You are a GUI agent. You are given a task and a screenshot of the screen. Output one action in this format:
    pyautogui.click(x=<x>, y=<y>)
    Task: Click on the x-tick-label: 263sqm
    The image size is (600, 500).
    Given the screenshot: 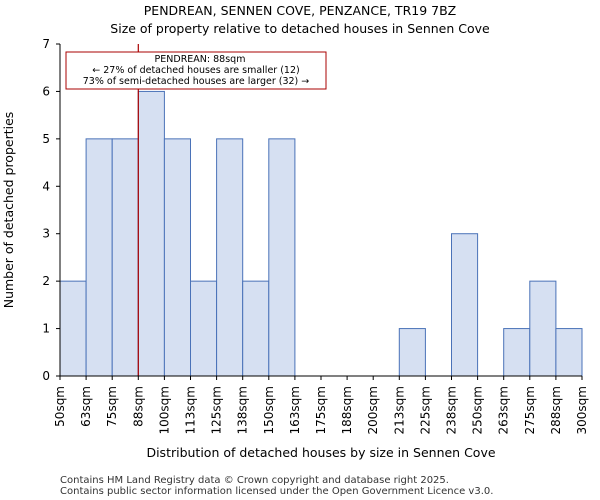 What is the action you would take?
    pyautogui.click(x=504, y=410)
    